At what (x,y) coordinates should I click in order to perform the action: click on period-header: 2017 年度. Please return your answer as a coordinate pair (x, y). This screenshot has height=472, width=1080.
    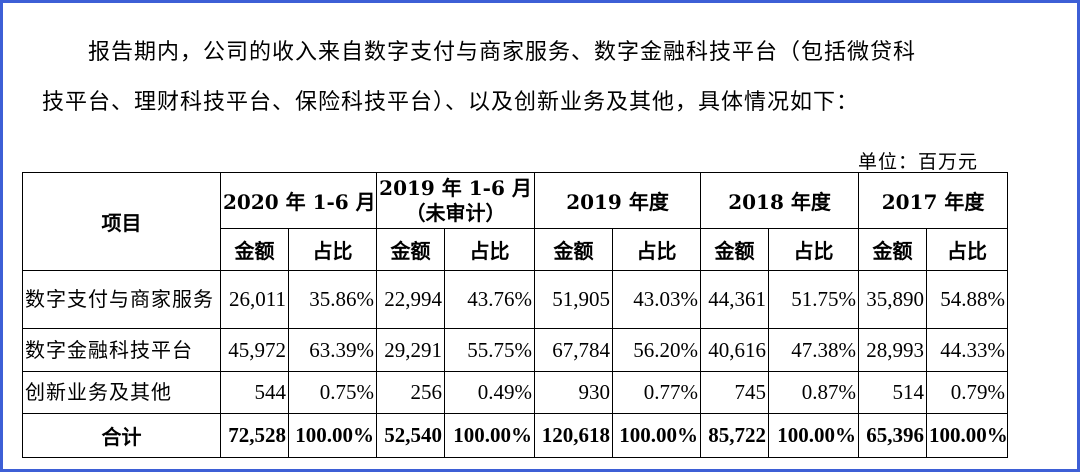
    Looking at the image, I should click on (933, 200).